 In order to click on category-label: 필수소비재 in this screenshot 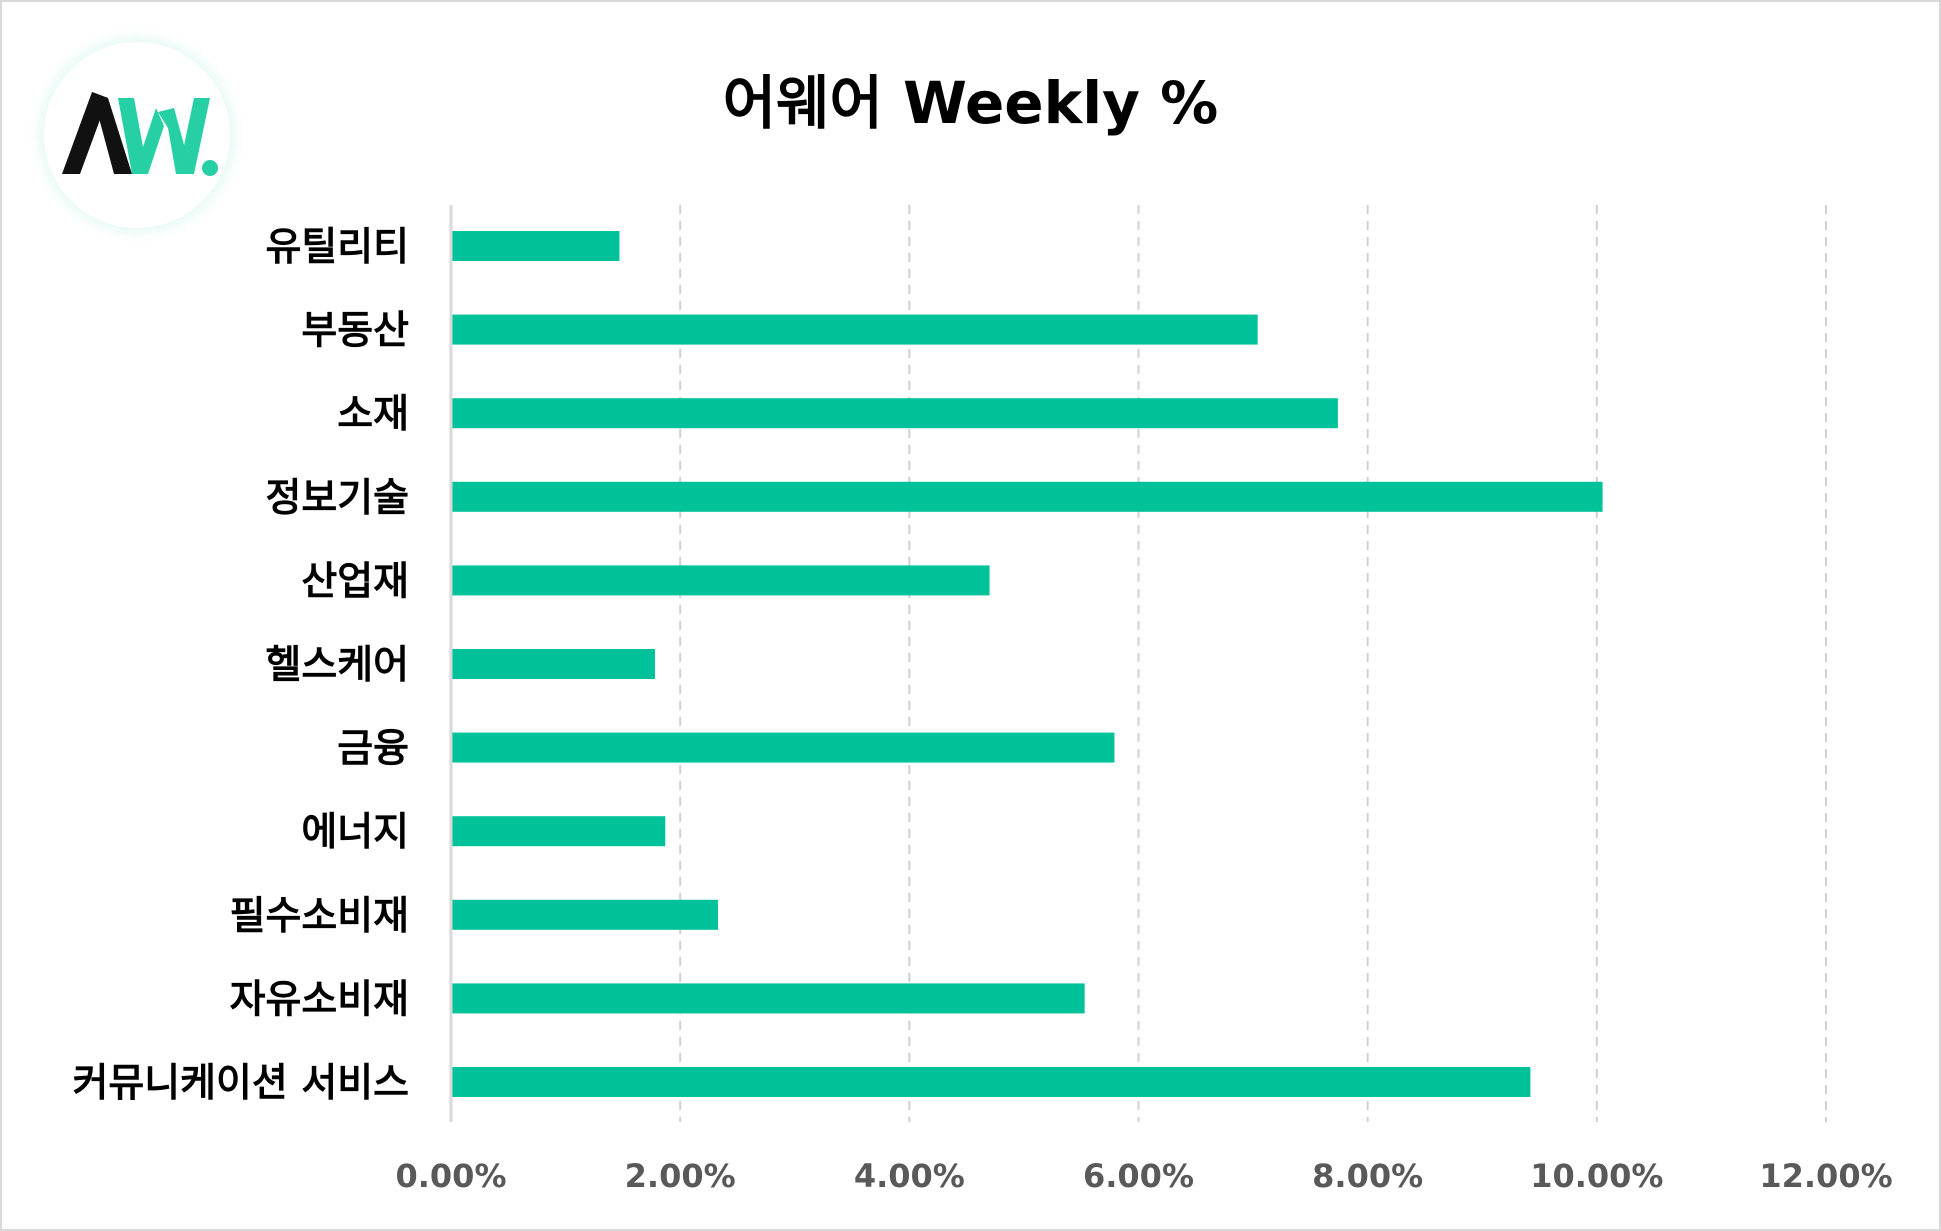, I will do `click(319, 916)`.